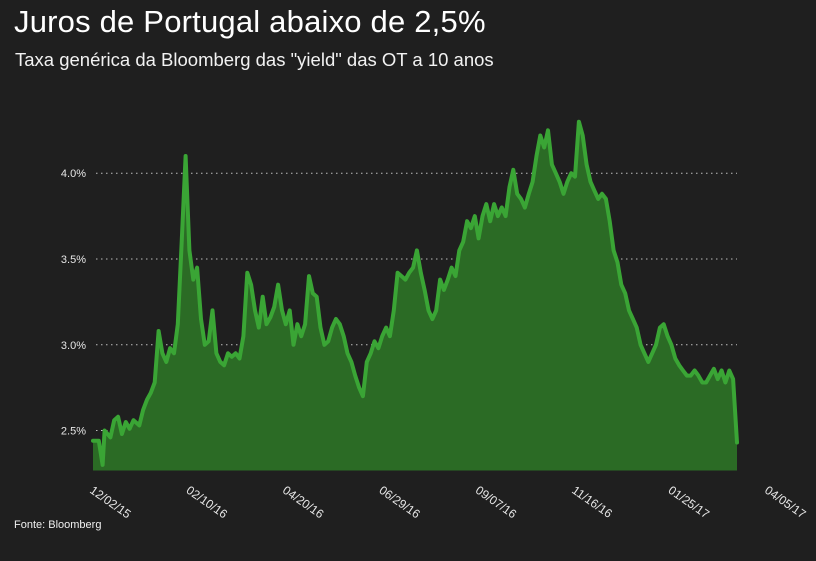  I want to click on x-tick-label: 02/10/16, so click(207, 502).